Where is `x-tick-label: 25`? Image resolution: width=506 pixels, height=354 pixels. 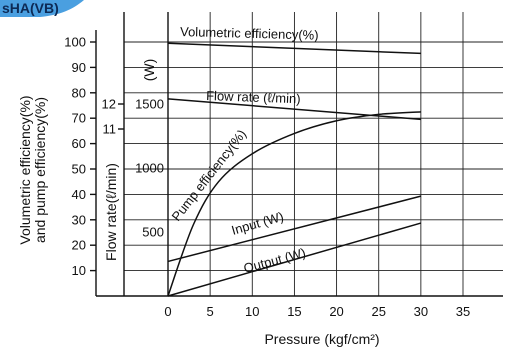
x-tick-label: 25 is located at coordinates (378, 311).